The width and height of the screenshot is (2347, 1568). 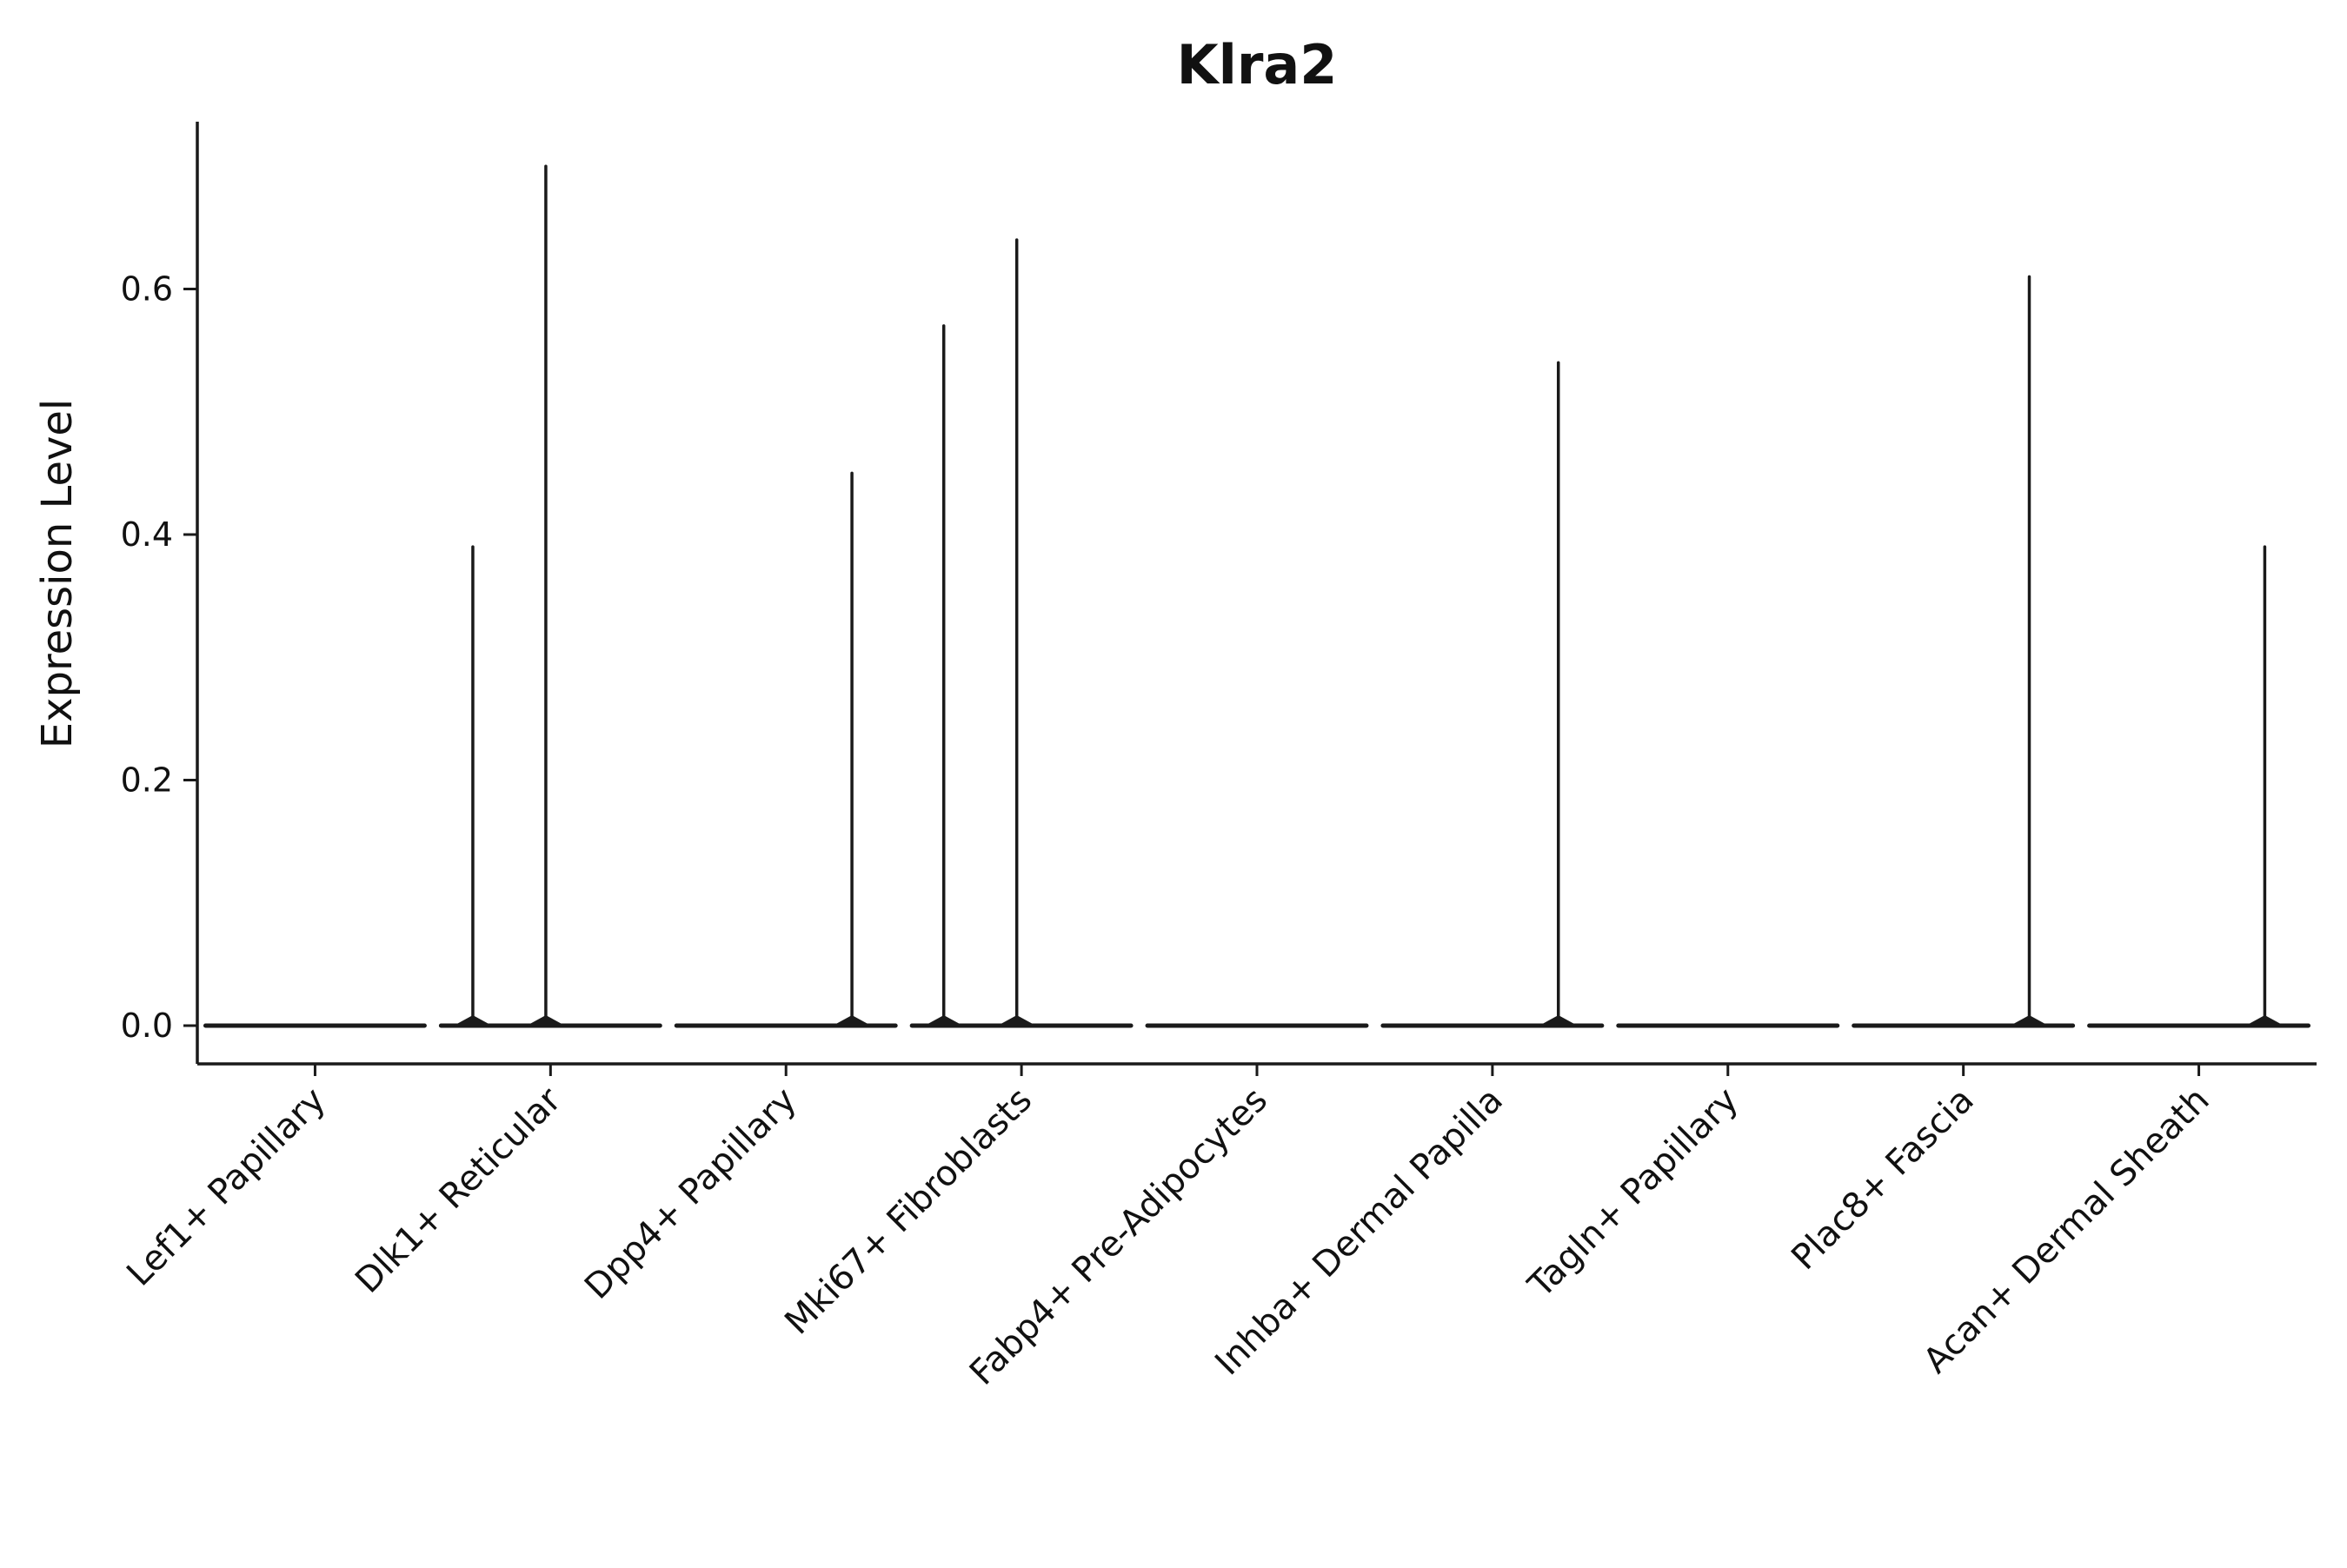 What do you see at coordinates (147, 534) in the screenshot?
I see `y-tick-label: 0.4` at bounding box center [147, 534].